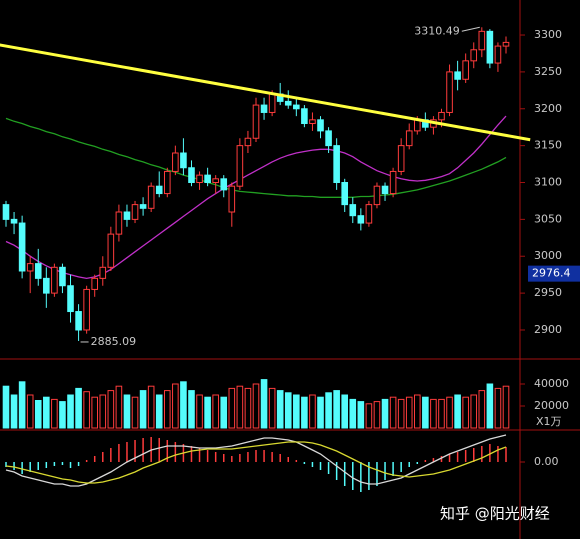  I want to click on y-tick-label: 3300, so click(548, 34).